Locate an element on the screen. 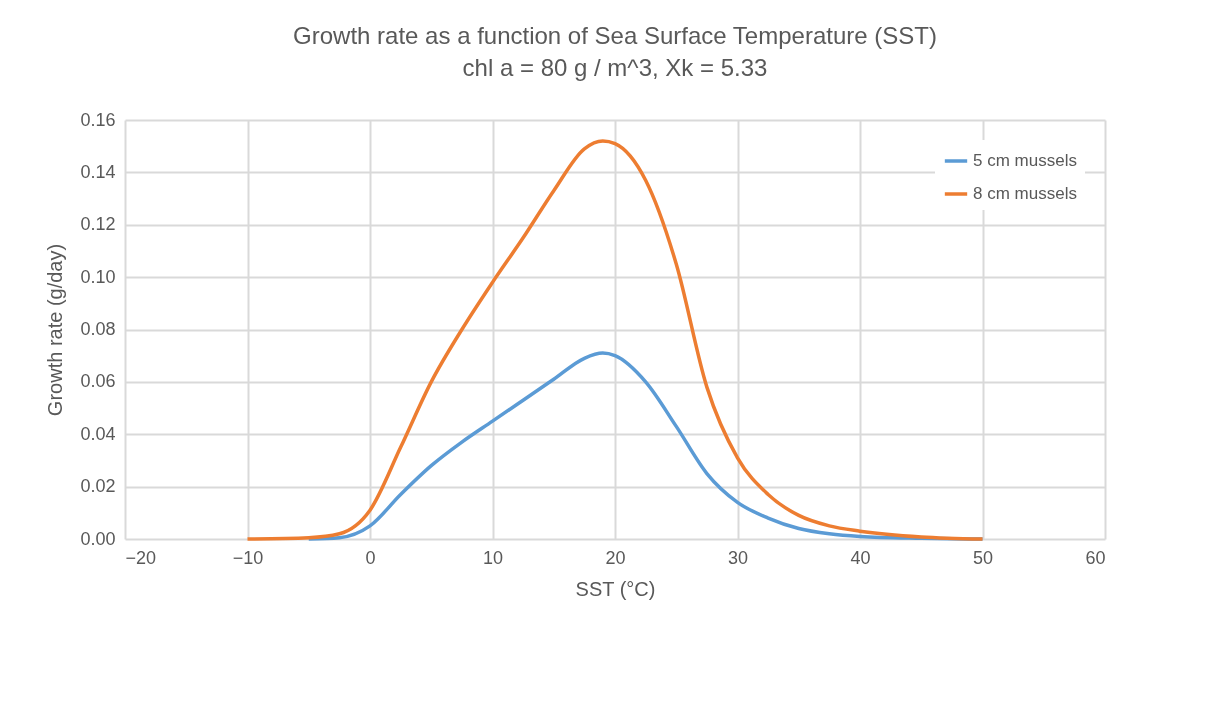 Image resolution: width=1217 pixels, height=728 pixels. x-tick-label: 10 is located at coordinates (493, 557).